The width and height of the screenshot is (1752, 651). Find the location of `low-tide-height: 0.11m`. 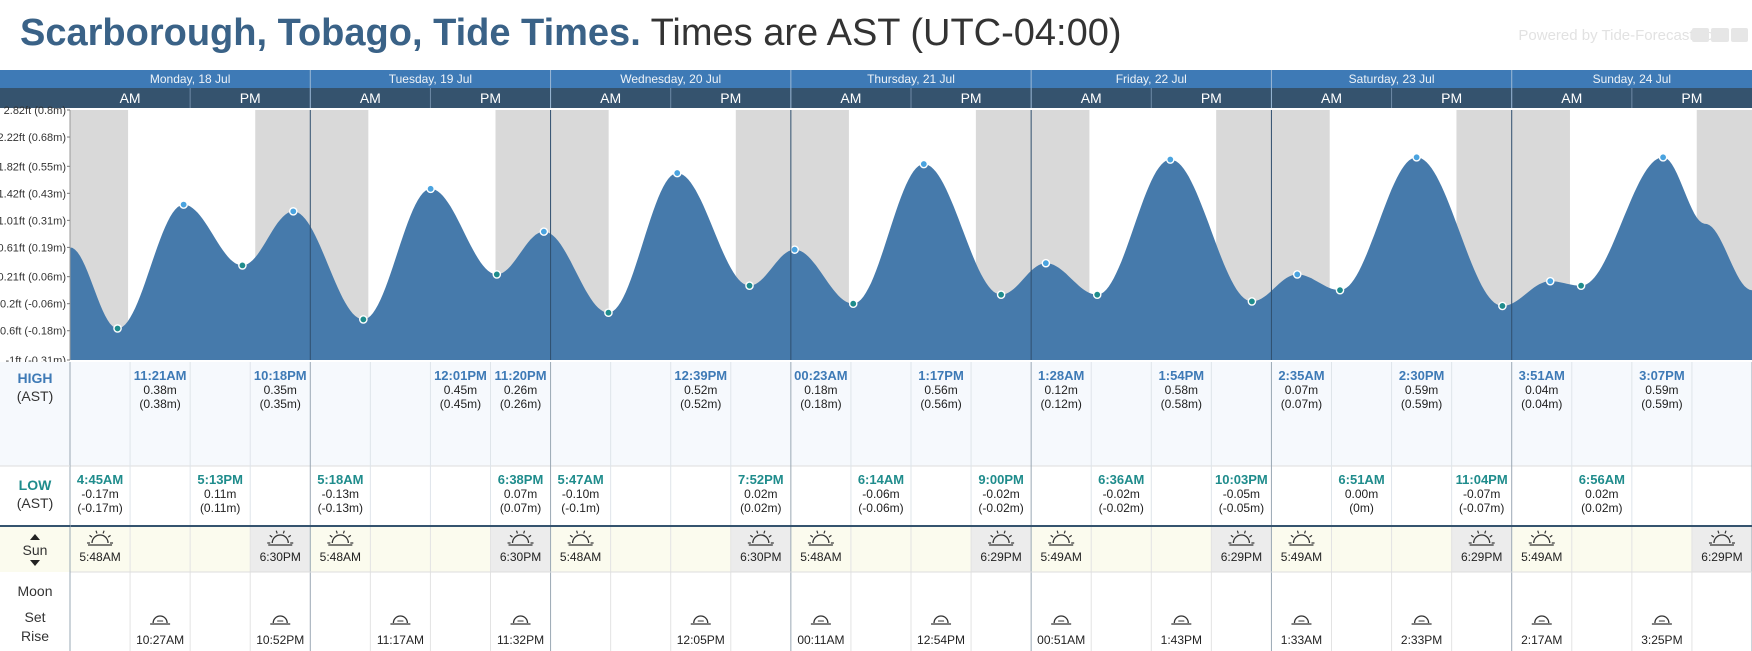

low-tide-height: 0.11m is located at coordinates (220, 494).